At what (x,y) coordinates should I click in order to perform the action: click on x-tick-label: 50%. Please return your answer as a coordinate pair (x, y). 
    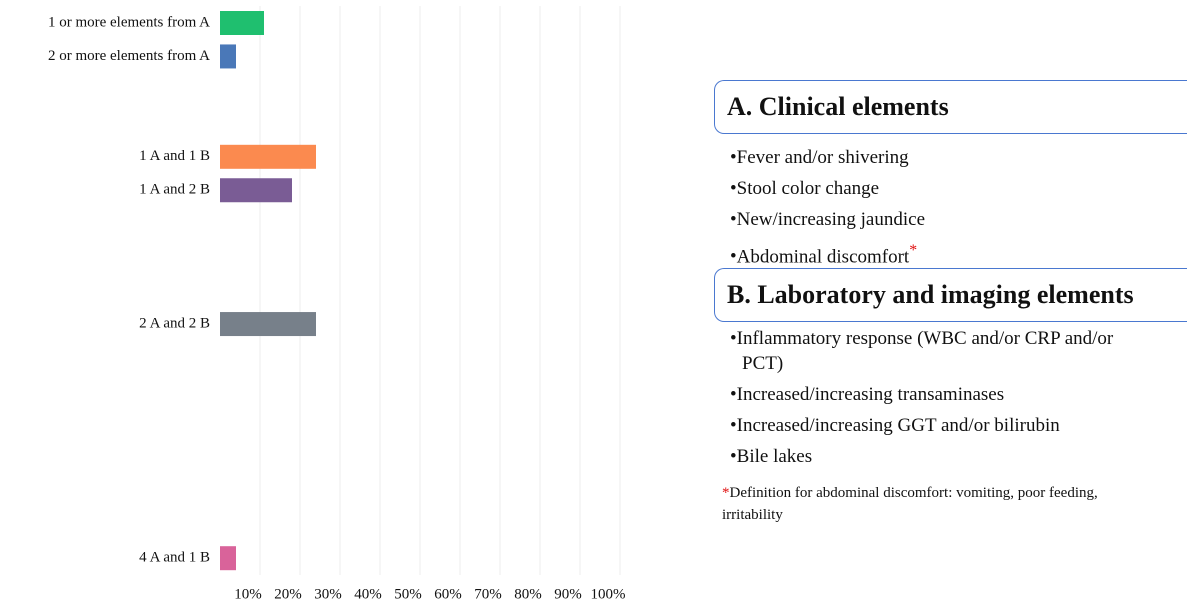
    Looking at the image, I should click on (408, 594).